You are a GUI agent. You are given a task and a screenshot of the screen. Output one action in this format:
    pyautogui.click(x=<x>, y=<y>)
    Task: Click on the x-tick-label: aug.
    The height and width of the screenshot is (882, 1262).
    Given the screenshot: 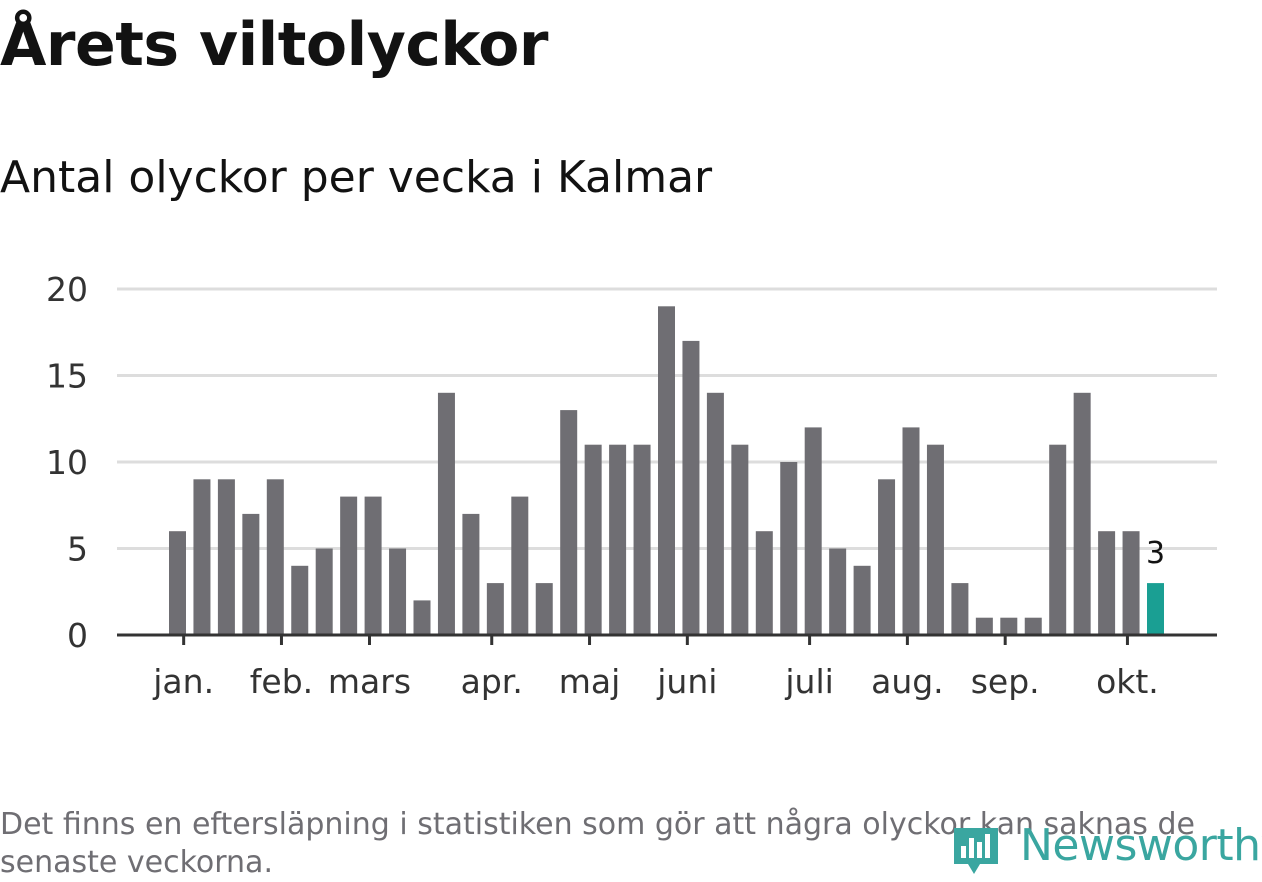 What is the action you would take?
    pyautogui.click(x=907, y=681)
    